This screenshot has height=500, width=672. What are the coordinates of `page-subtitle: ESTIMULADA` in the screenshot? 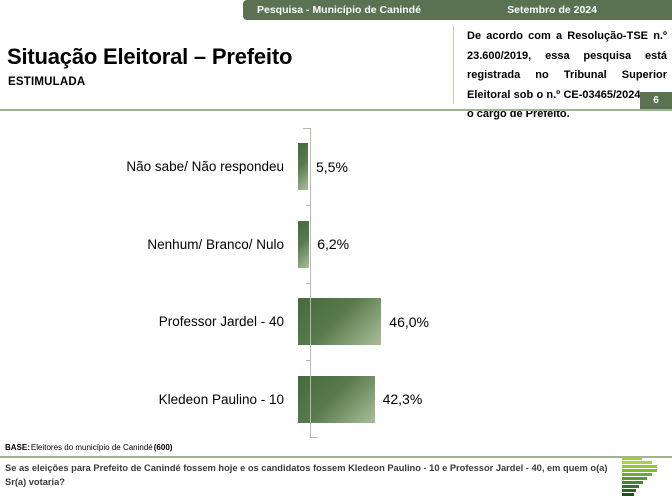 It's located at (47, 82).